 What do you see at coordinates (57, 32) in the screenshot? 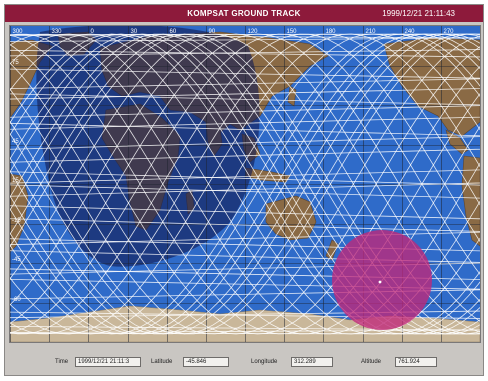
I see `longitude-tick-label: 330` at bounding box center [57, 32].